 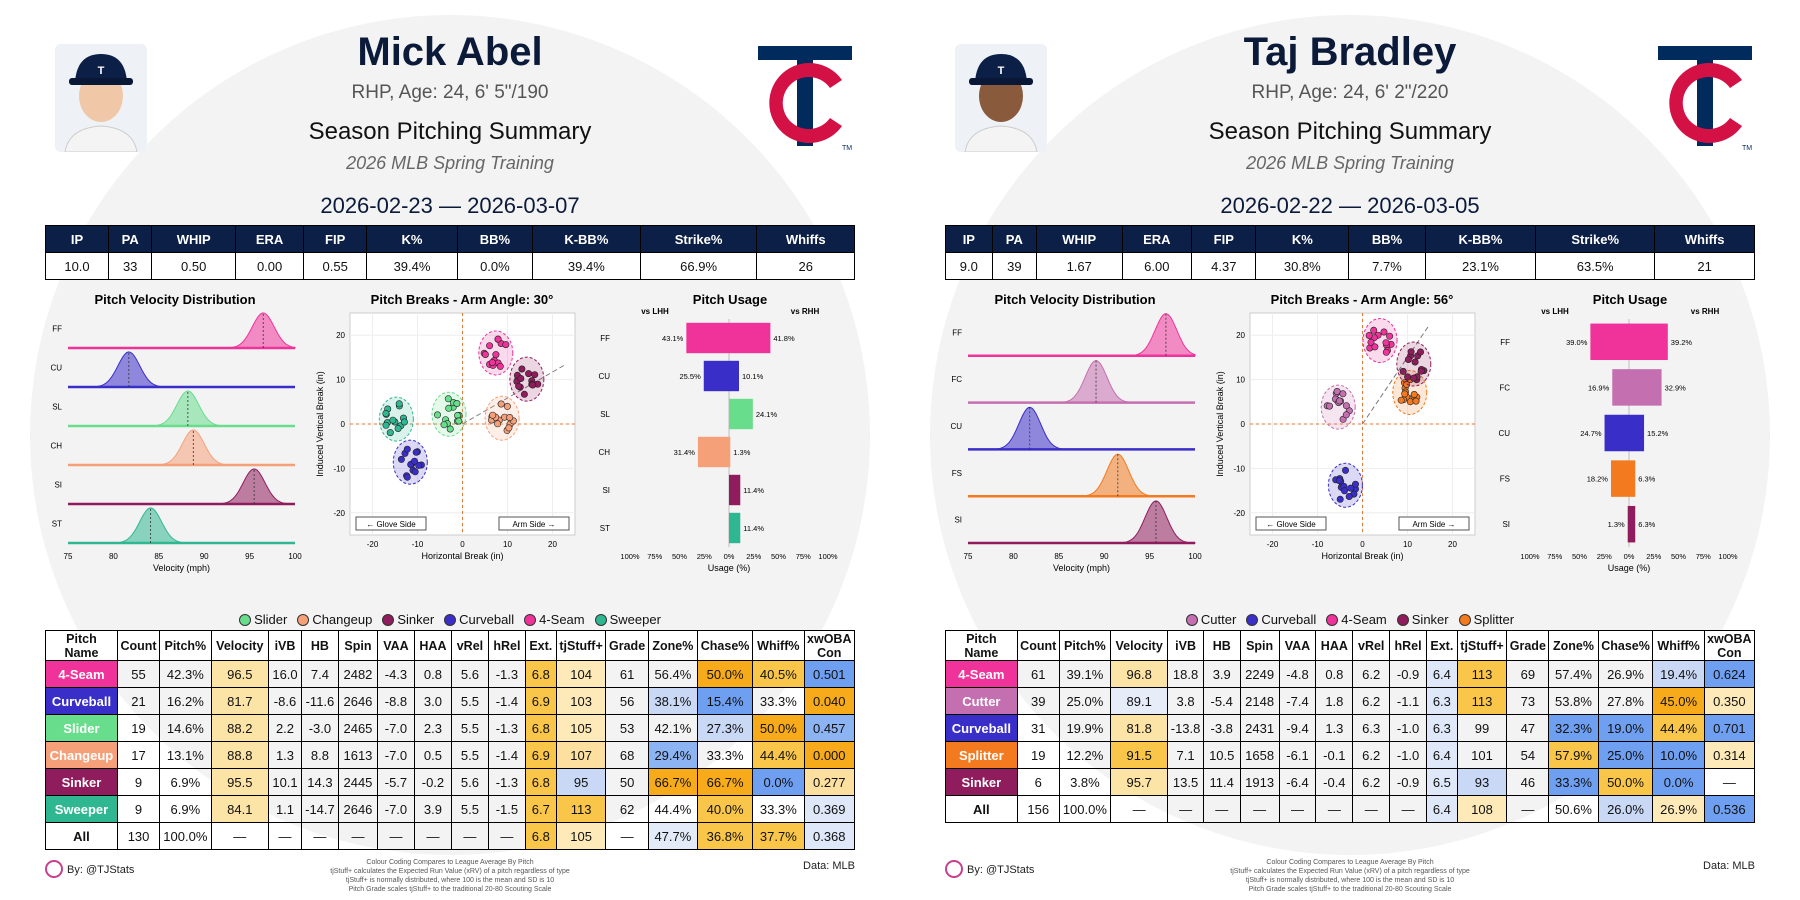 What do you see at coordinates (540, 836) in the screenshot?
I see `table-cell: 6.8` at bounding box center [540, 836].